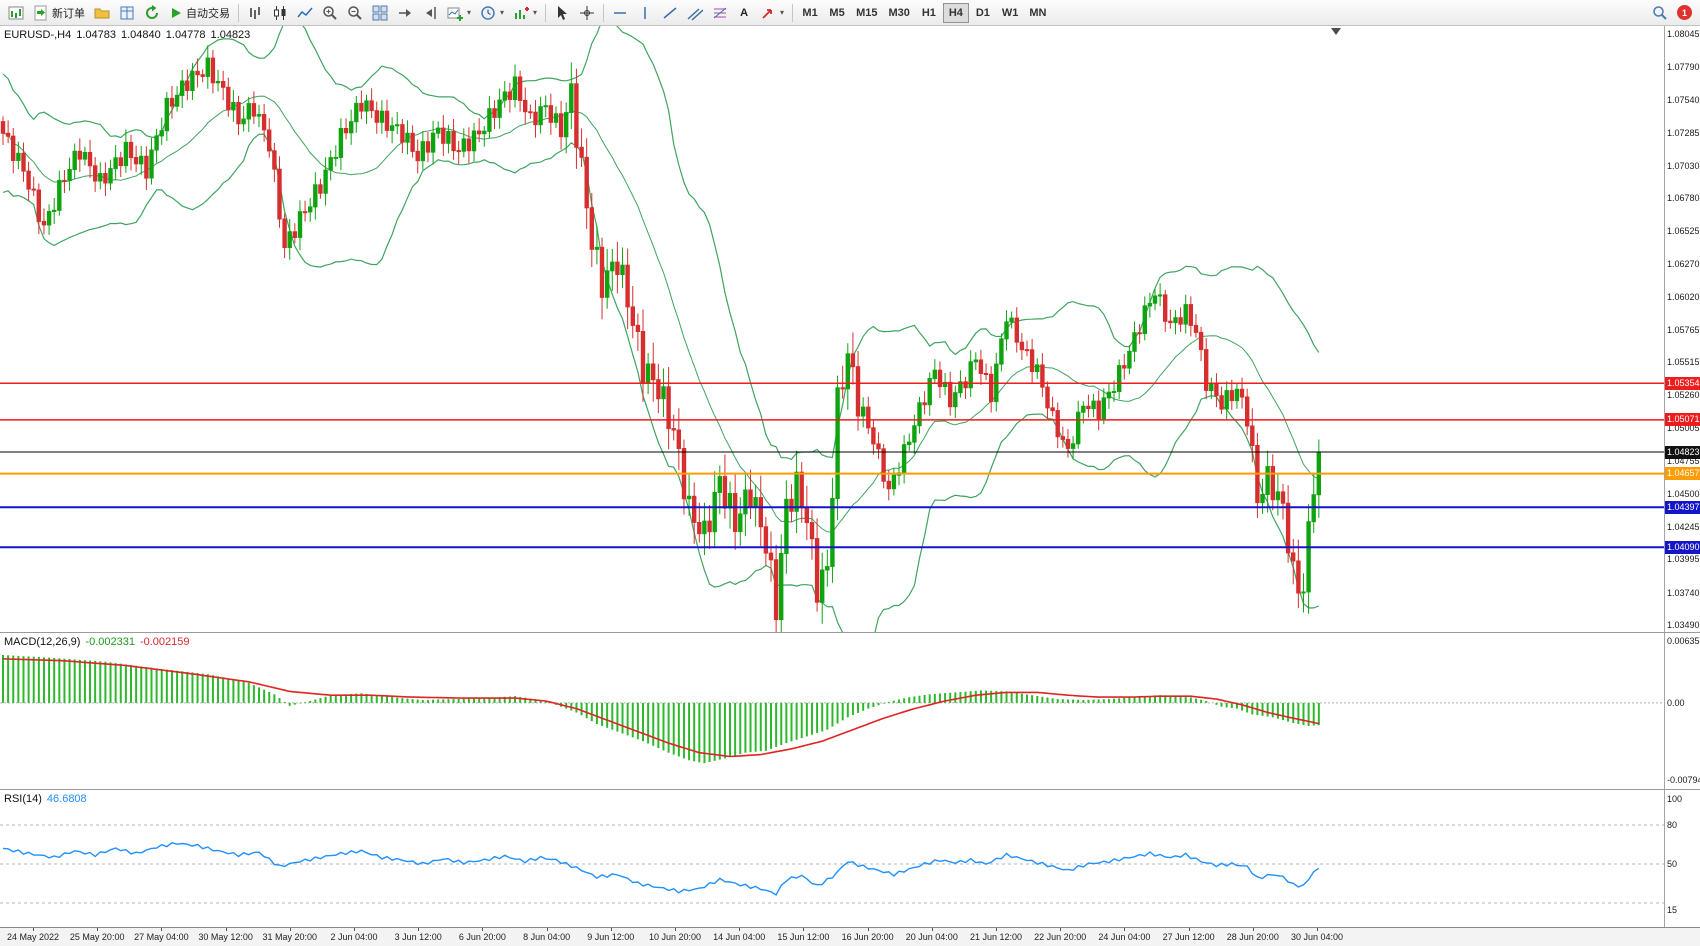 Image resolution: width=1700 pixels, height=946 pixels. What do you see at coordinates (16, 13) in the screenshot?
I see `chart-window-button` at bounding box center [16, 13].